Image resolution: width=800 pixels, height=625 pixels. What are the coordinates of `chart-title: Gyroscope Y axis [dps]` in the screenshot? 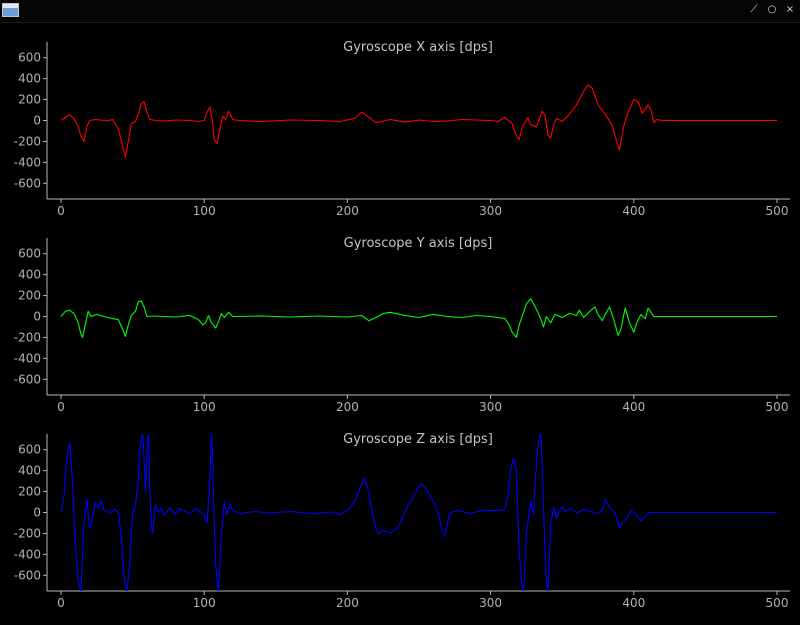 It's located at (418, 243).